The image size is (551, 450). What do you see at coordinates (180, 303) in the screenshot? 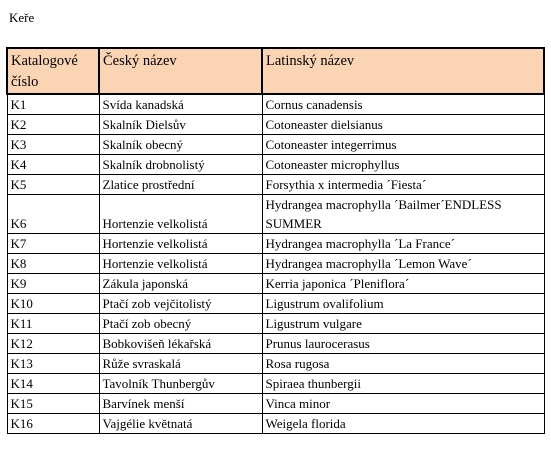
I see `czech-name-cell: Ptačí zob vejčitolistý` at bounding box center [180, 303].